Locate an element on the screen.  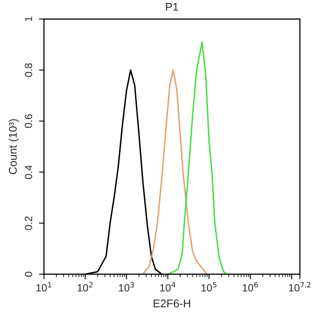
x-tick-label: 10$^{1}$ is located at coordinates (44, 287).